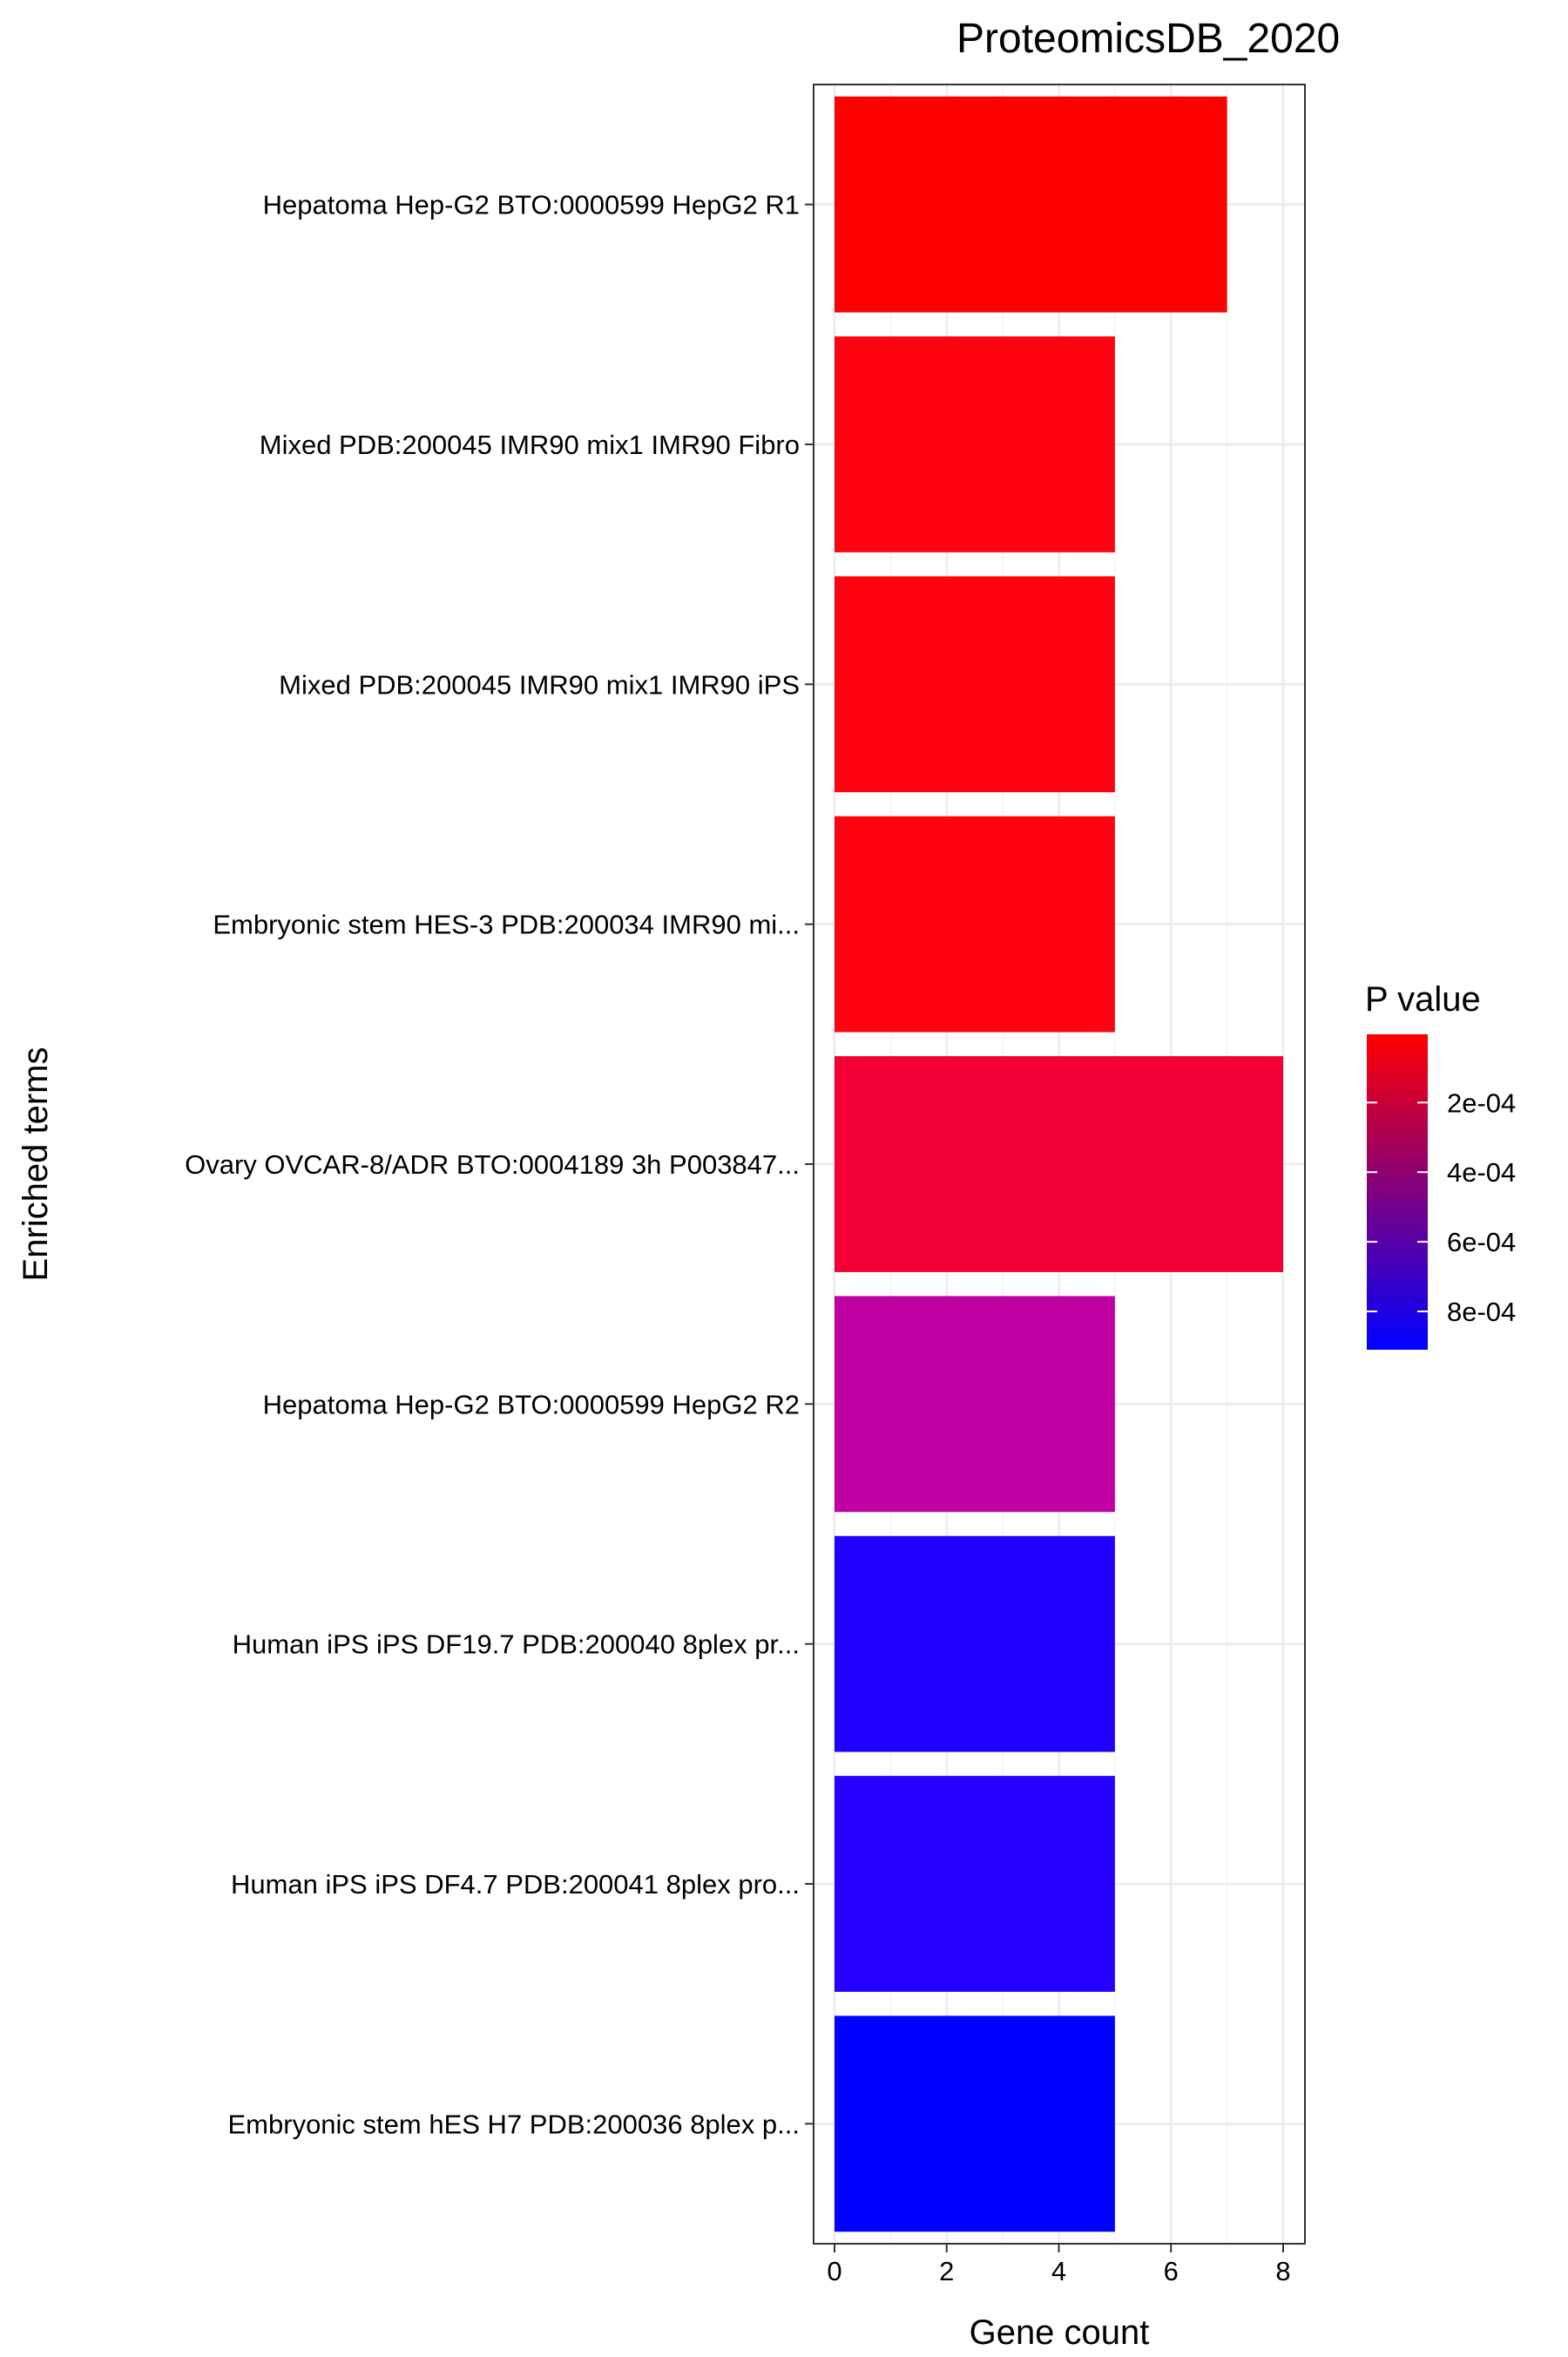 This screenshot has height=2357, width=1568. Describe the element at coordinates (531, 1404) in the screenshot. I see `y-tick-label: Hepatoma Hep-G2 BTO:0000599 HepG2 R2` at that location.